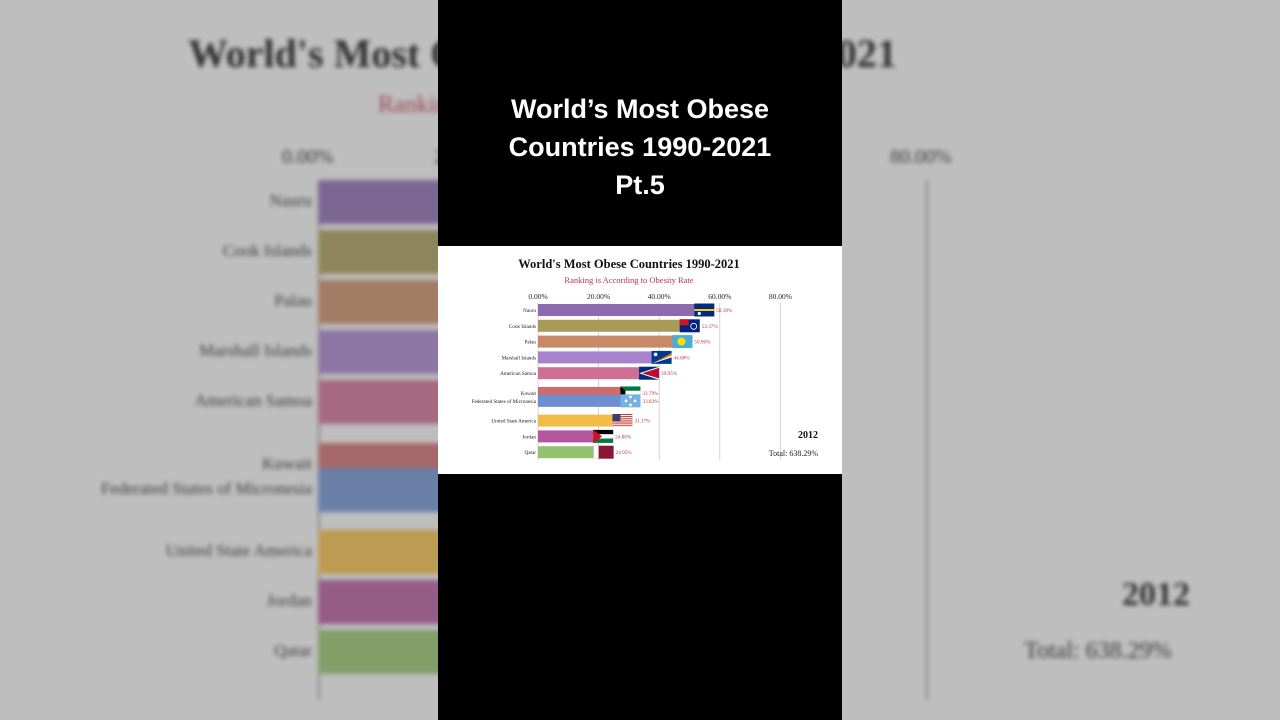 This screenshot has height=720, width=1280. Describe the element at coordinates (530, 453) in the screenshot. I see `category-label: Qatar` at that location.